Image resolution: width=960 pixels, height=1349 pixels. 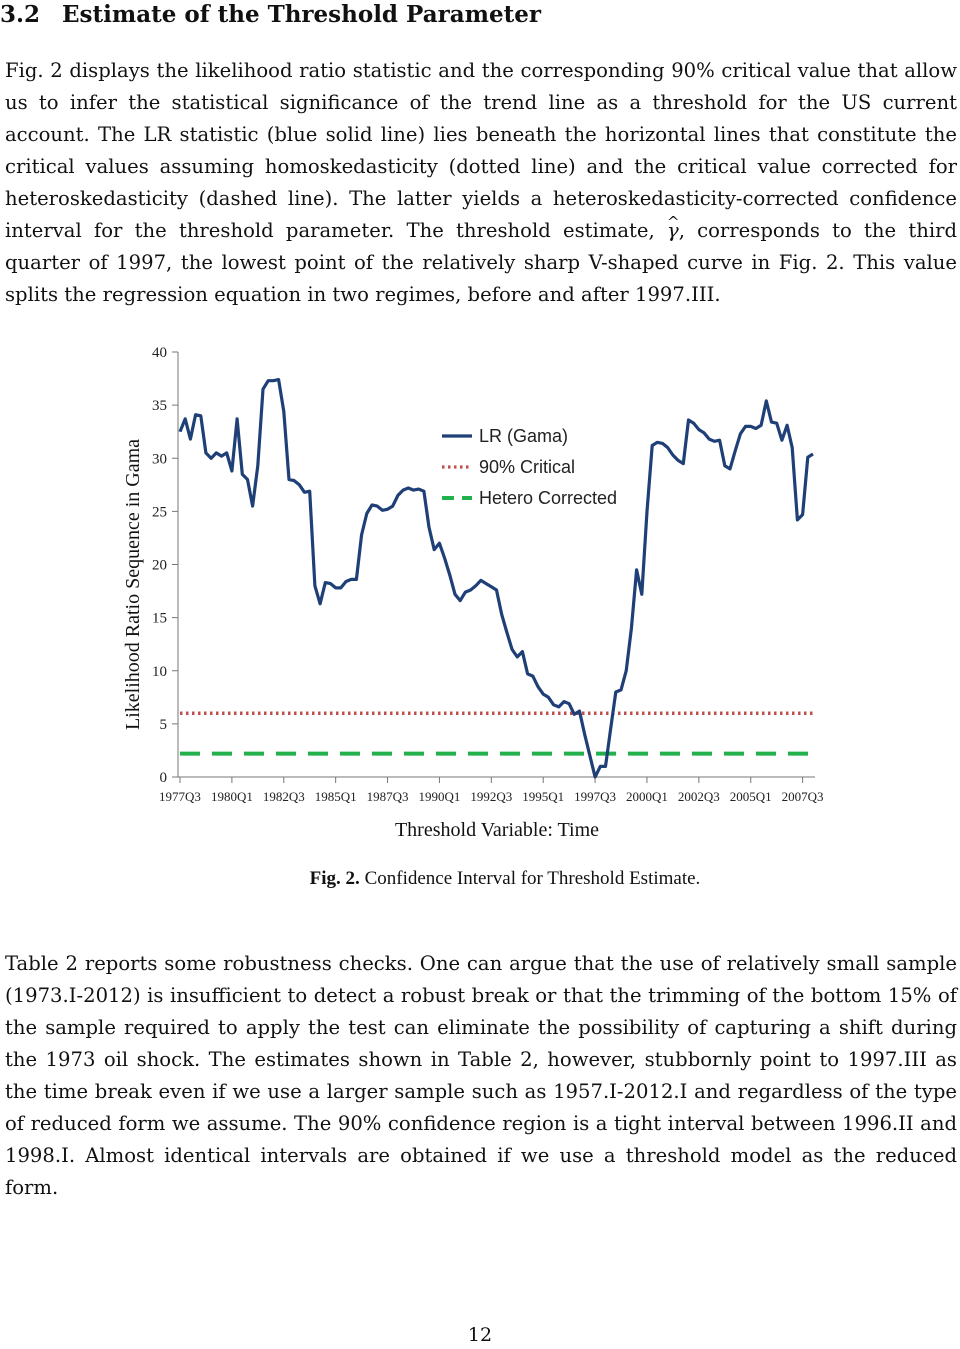 What do you see at coordinates (336, 796) in the screenshot?
I see `x-tick-label: 1985Q1` at bounding box center [336, 796].